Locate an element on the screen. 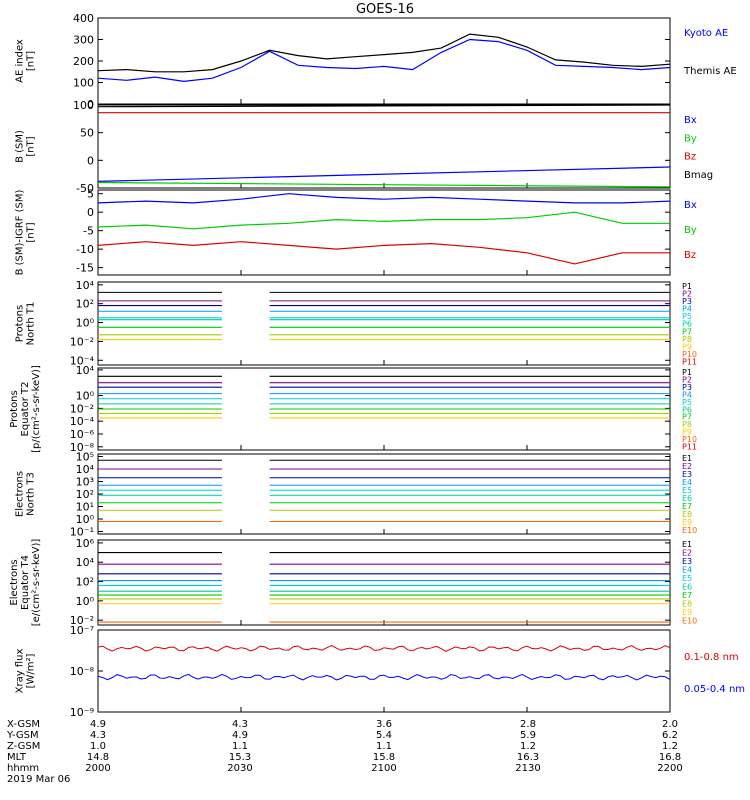 The image size is (750, 800). y-tick-label: 10⁻² is located at coordinates (82, 341).